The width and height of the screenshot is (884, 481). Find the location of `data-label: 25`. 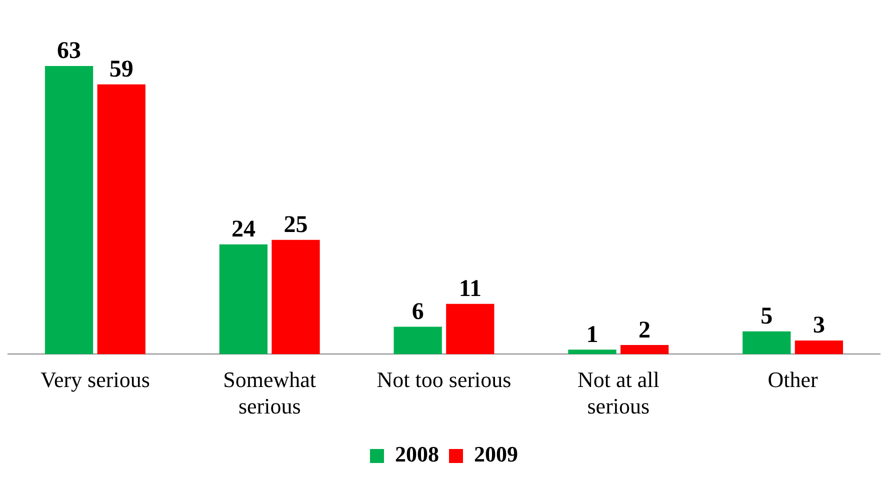

data-label: 25 is located at coordinates (296, 225).